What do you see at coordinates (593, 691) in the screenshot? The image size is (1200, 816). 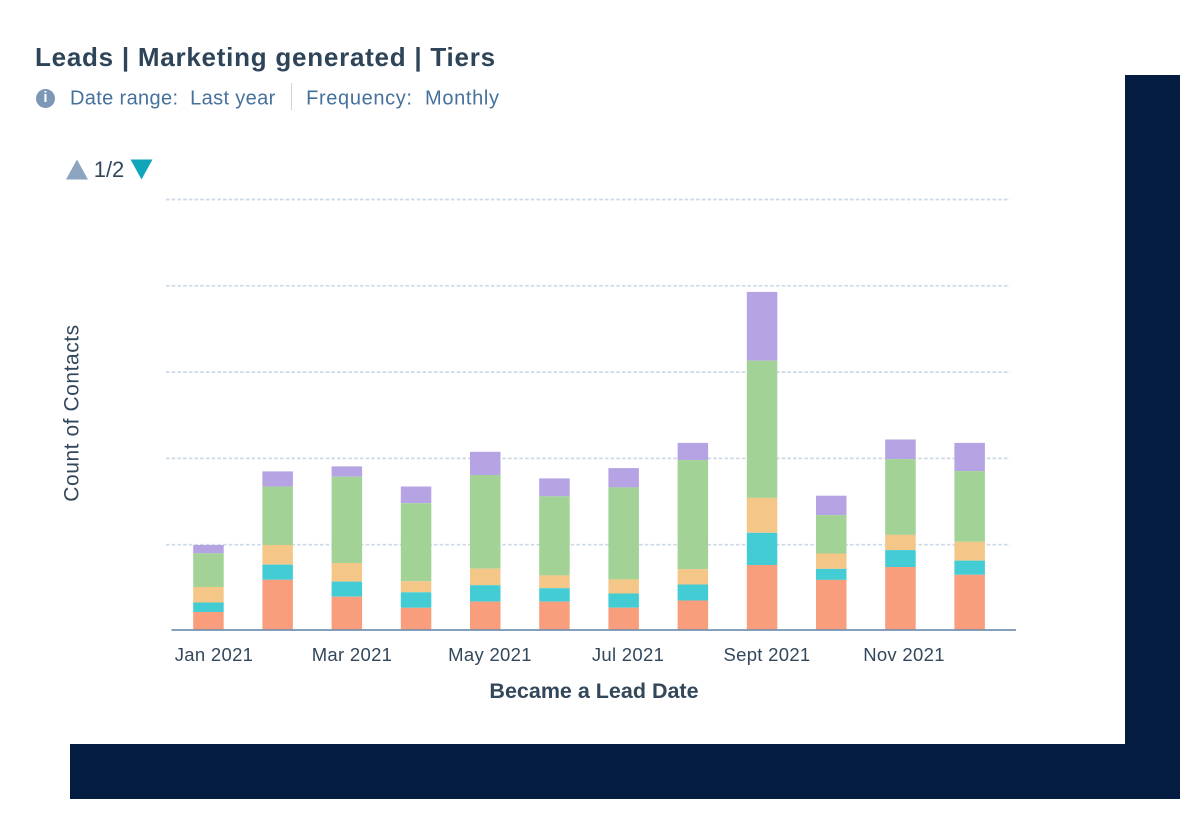 I see `svg-text: Became a Lead Date` at bounding box center [593, 691].